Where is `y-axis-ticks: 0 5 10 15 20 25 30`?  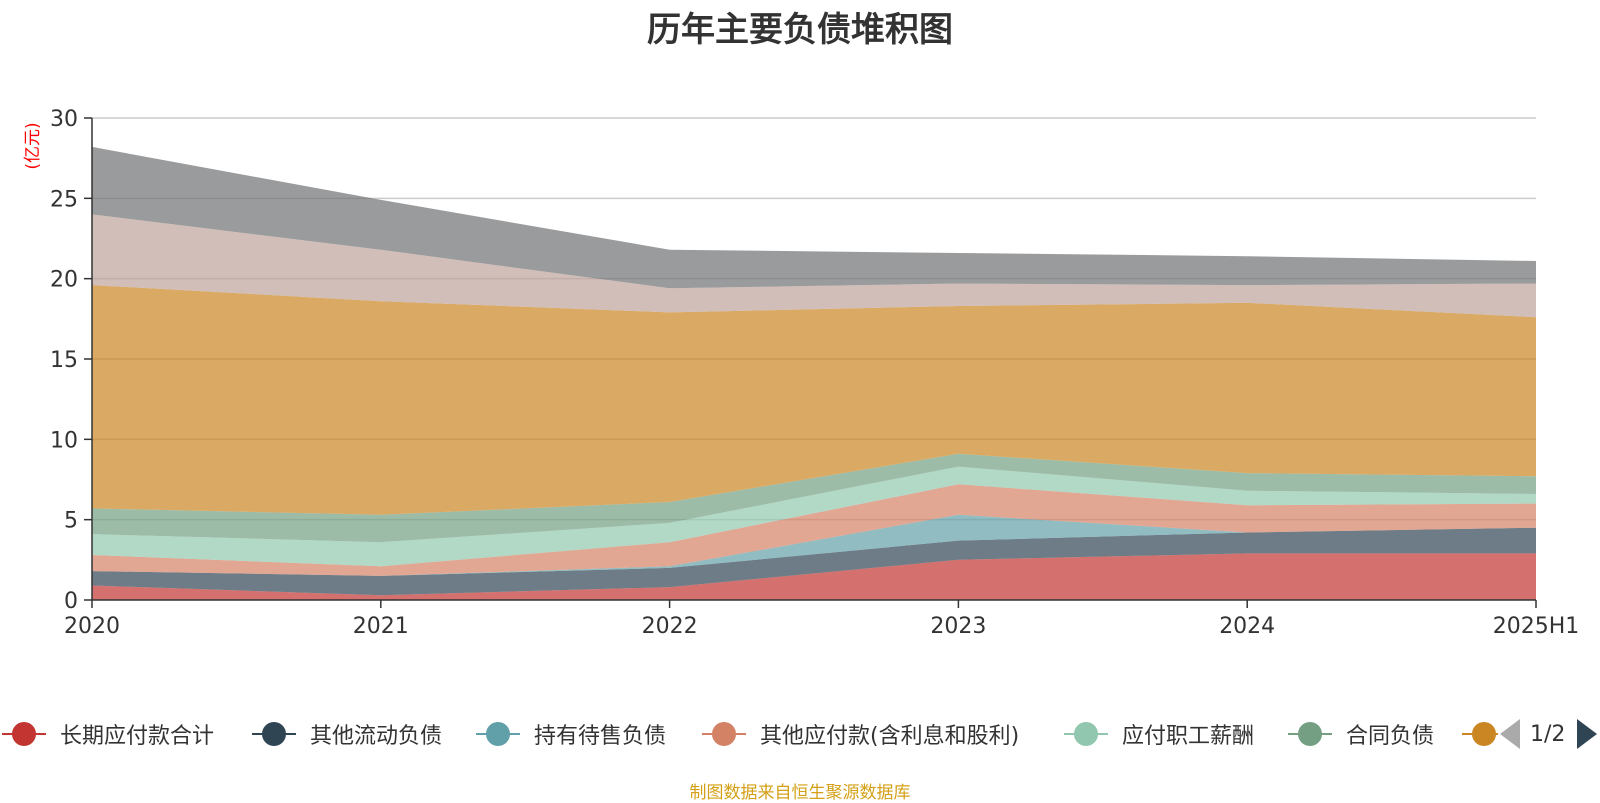
y-axis-ticks: 0 5 10 15 20 25 30 is located at coordinates (71, 360).